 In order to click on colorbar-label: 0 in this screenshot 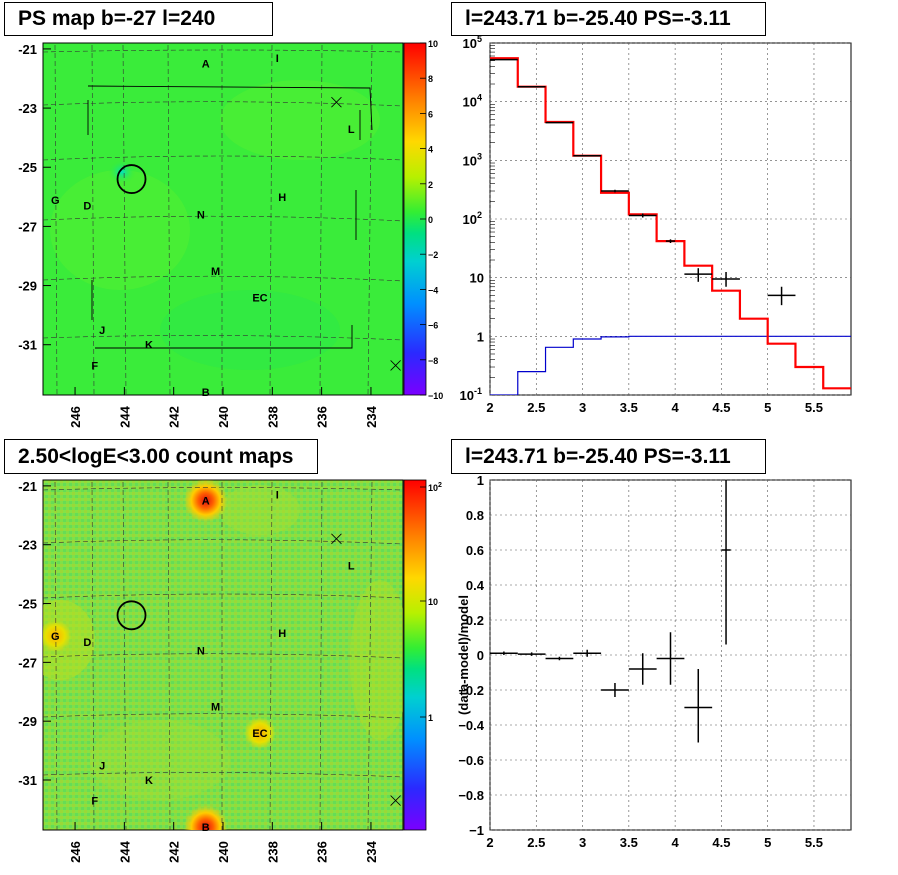, I will do `click(430, 220)`.